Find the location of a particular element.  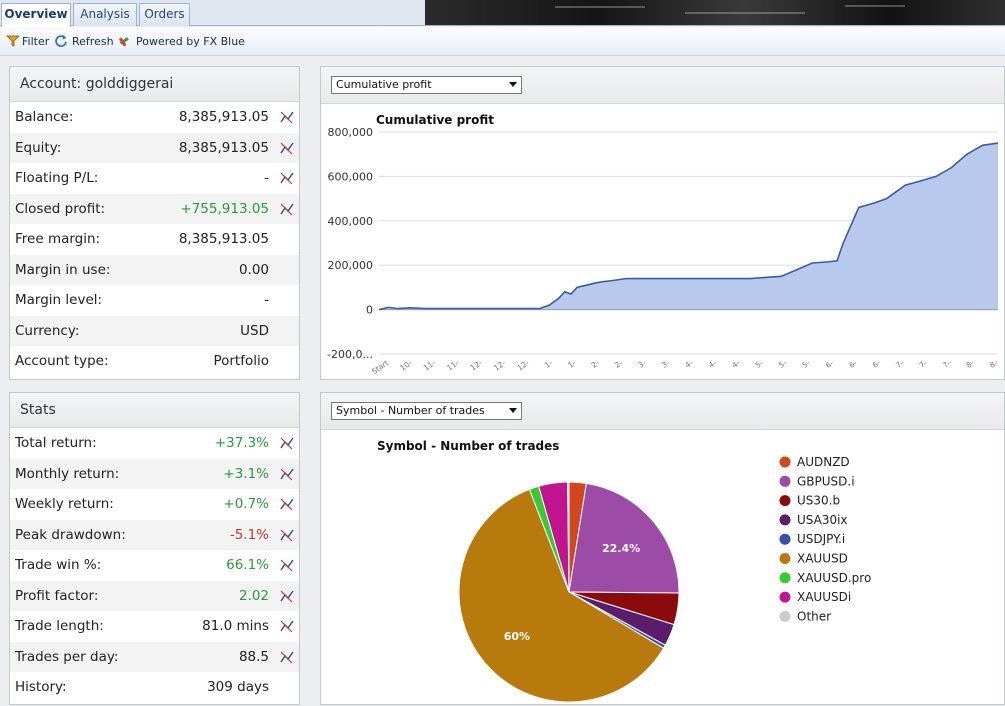

stats-row: Profit factor: 2.02 is located at coordinates (154, 595).